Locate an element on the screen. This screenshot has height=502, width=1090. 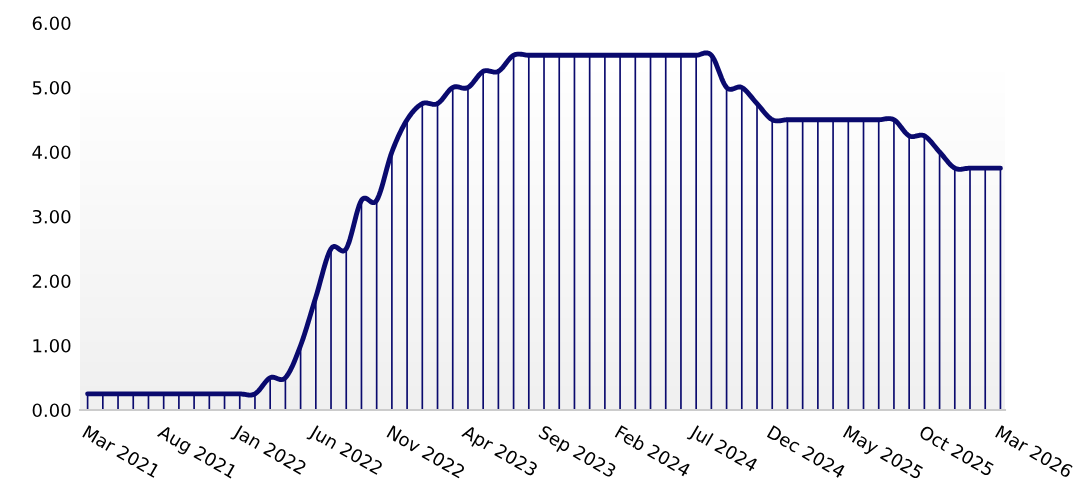
y-tick-label: 2.00 is located at coordinates (51, 281).